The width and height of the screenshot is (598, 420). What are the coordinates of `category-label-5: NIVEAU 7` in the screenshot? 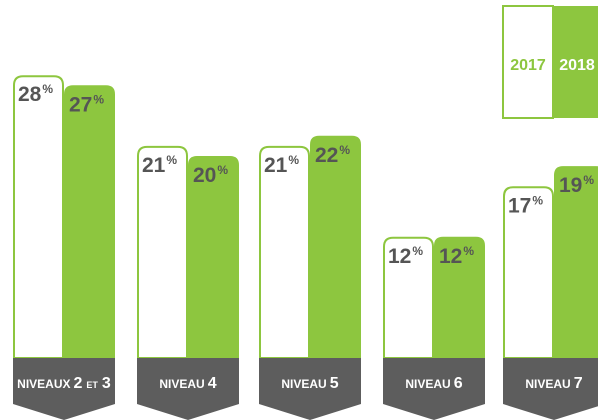 It's located at (553, 383).